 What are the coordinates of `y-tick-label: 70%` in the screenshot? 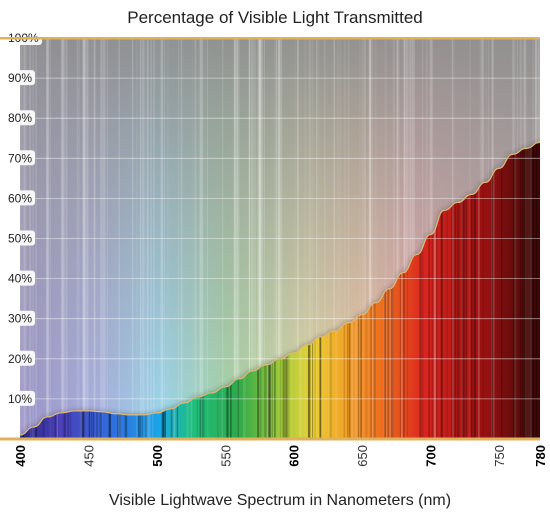 It's located at (20, 158).